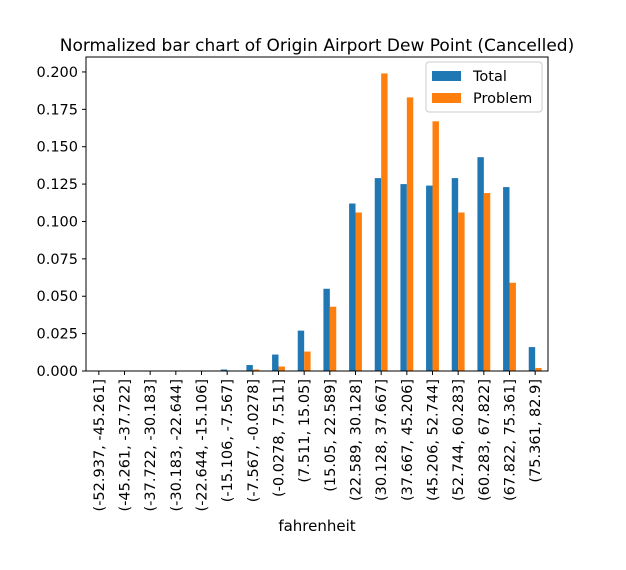  What do you see at coordinates (489, 77) in the screenshot?
I see `legend-label-total: Total` at bounding box center [489, 77].